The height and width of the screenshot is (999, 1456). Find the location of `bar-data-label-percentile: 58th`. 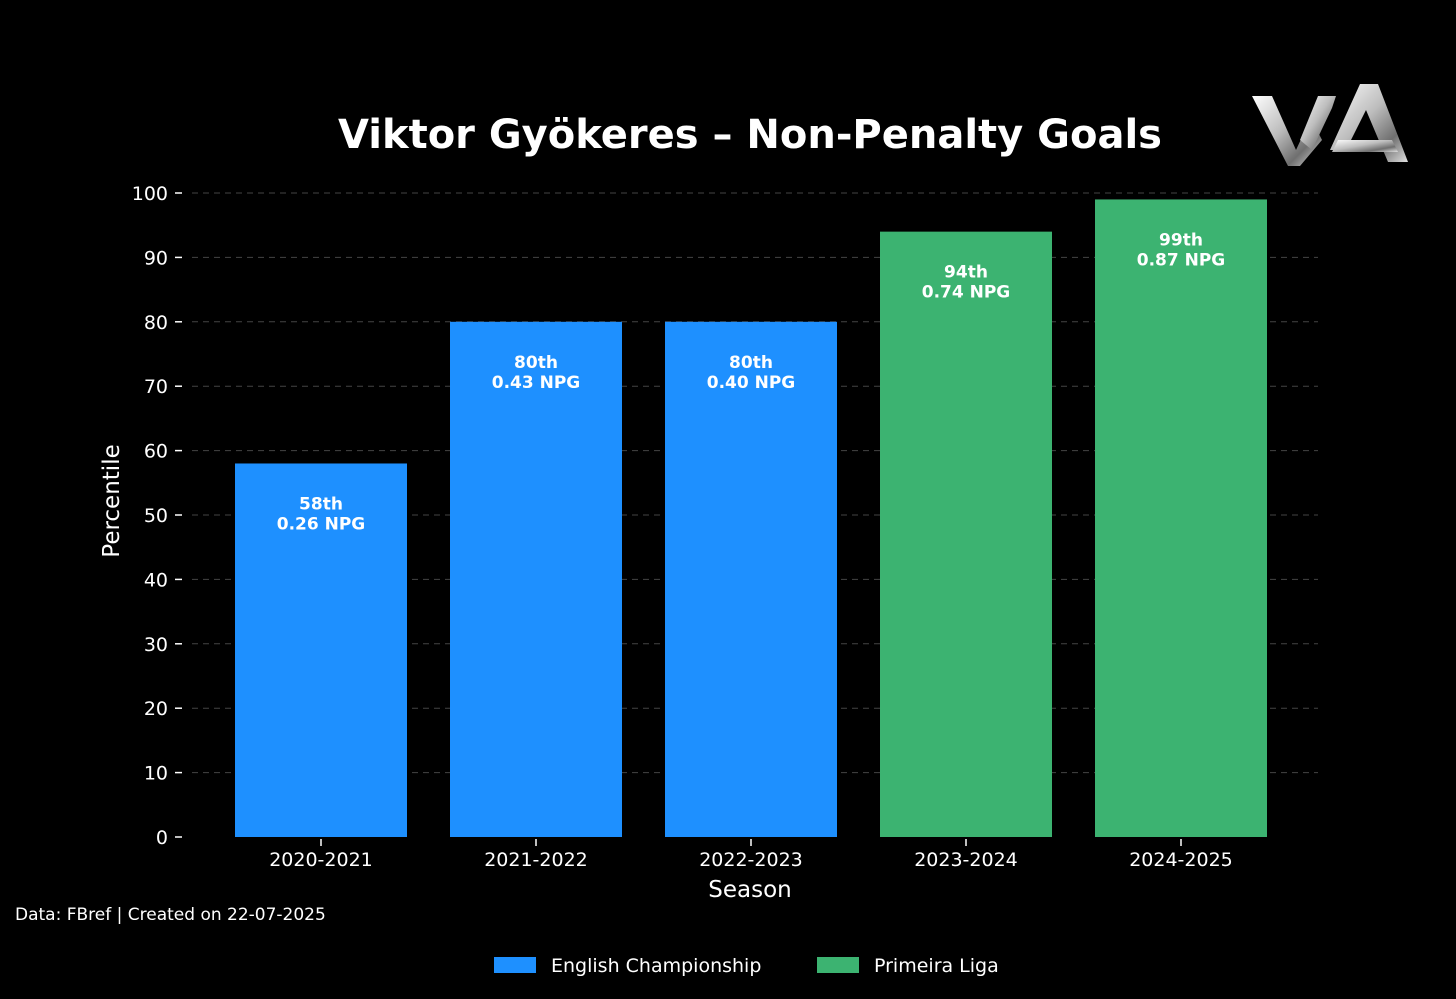

bar-data-label-percentile: 58th is located at coordinates (321, 504).